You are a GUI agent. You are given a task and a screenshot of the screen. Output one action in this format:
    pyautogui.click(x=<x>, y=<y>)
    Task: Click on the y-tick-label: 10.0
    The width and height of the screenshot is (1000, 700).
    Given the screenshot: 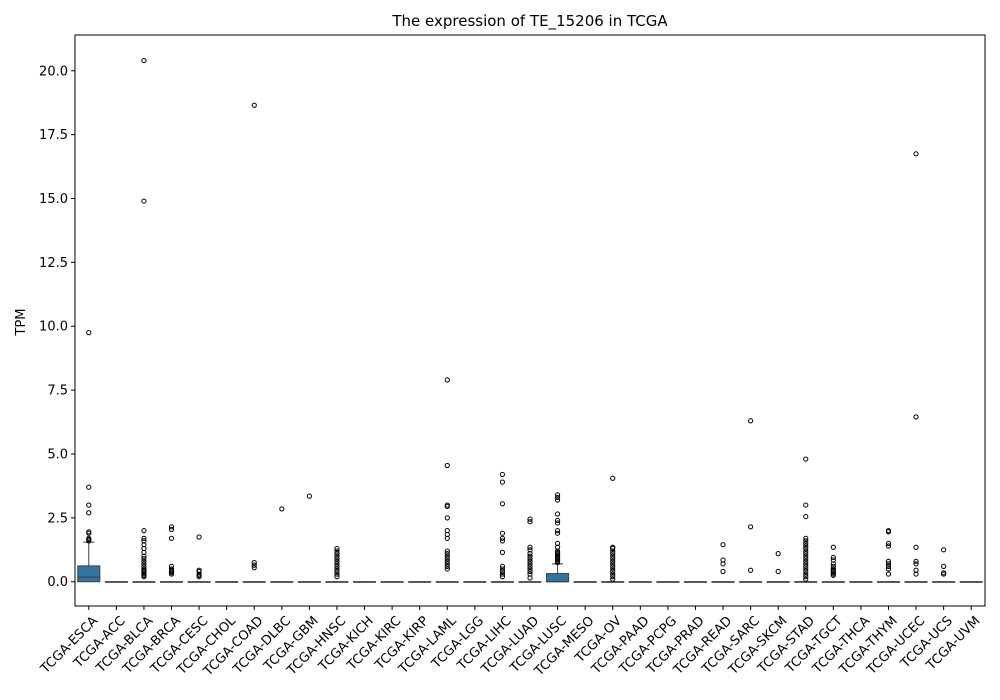 What is the action you would take?
    pyautogui.click(x=53, y=327)
    